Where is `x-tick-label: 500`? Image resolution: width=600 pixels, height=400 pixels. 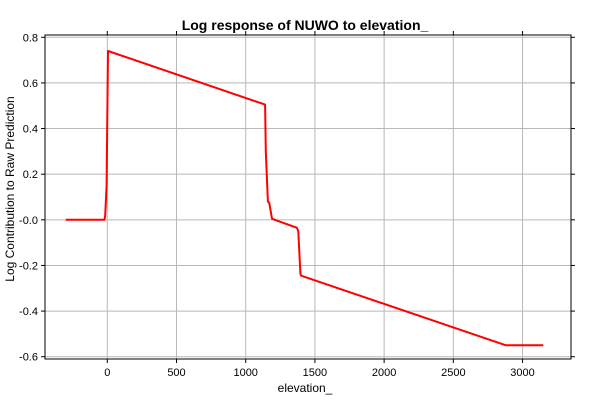 x-tick-label: 500 is located at coordinates (176, 373).